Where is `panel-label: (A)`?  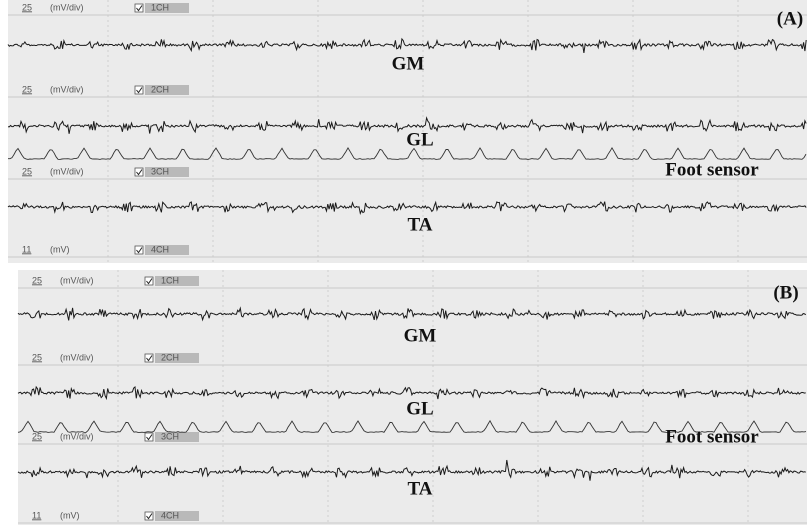 panel-label: (A) is located at coordinates (790, 18).